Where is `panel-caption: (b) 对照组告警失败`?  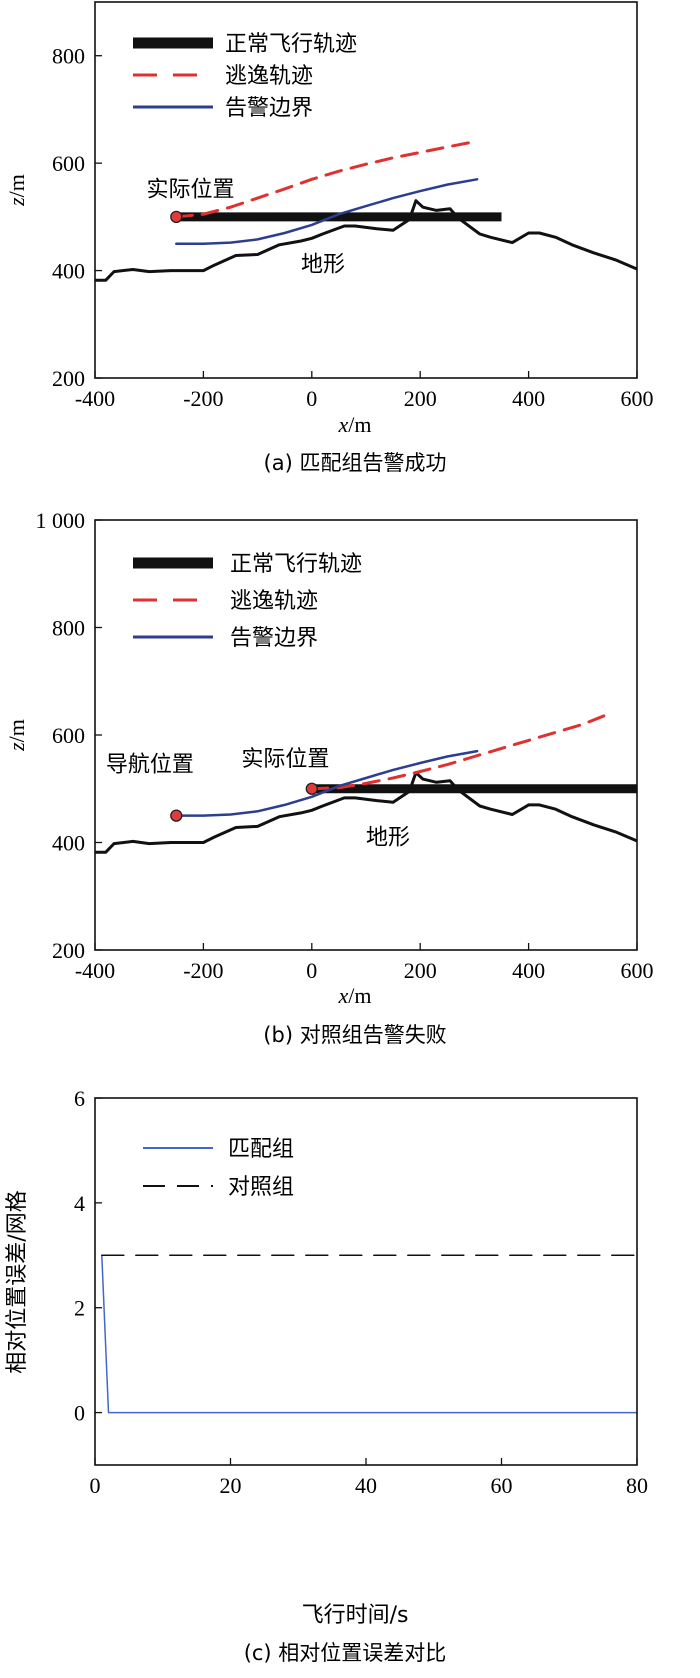 panel-caption: (b) 对照组告警失败 is located at coordinates (354, 1035).